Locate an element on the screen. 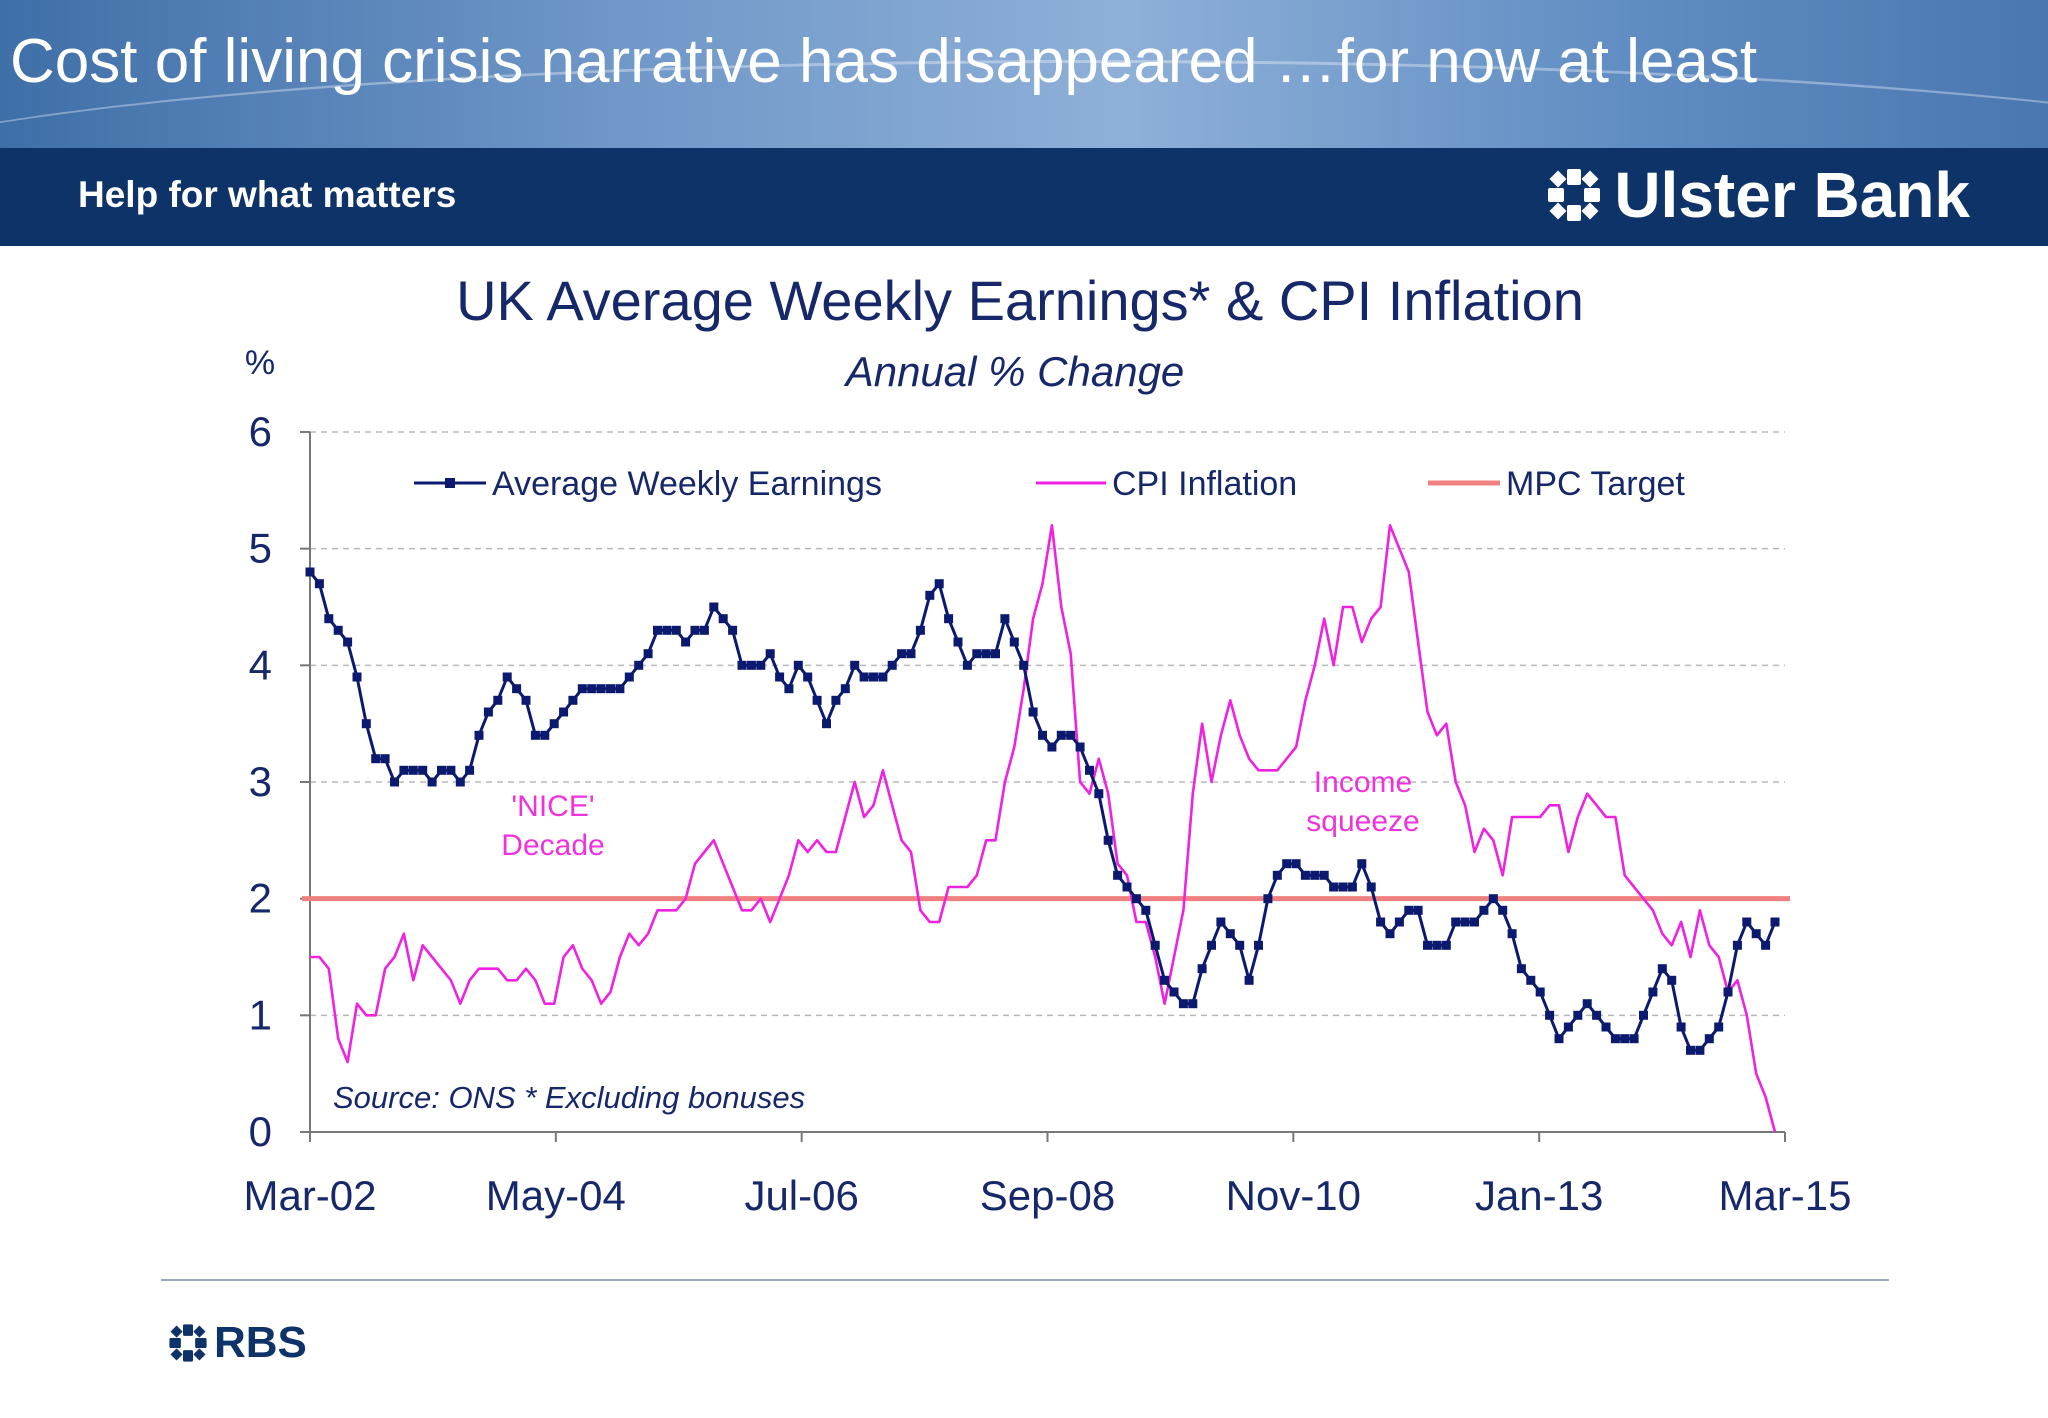  daisy-cross-icon is located at coordinates (188, 1343).